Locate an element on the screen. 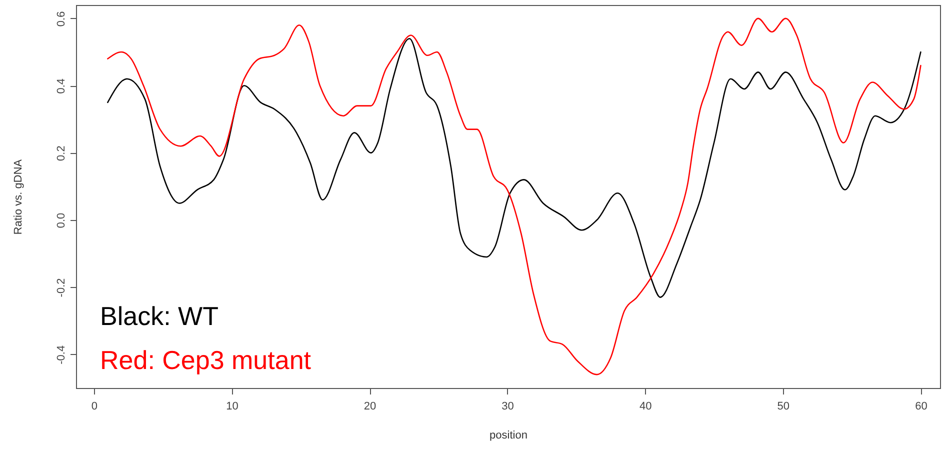 Image resolution: width=943 pixels, height=459 pixels. text: Black: WT is located at coordinates (159, 316).